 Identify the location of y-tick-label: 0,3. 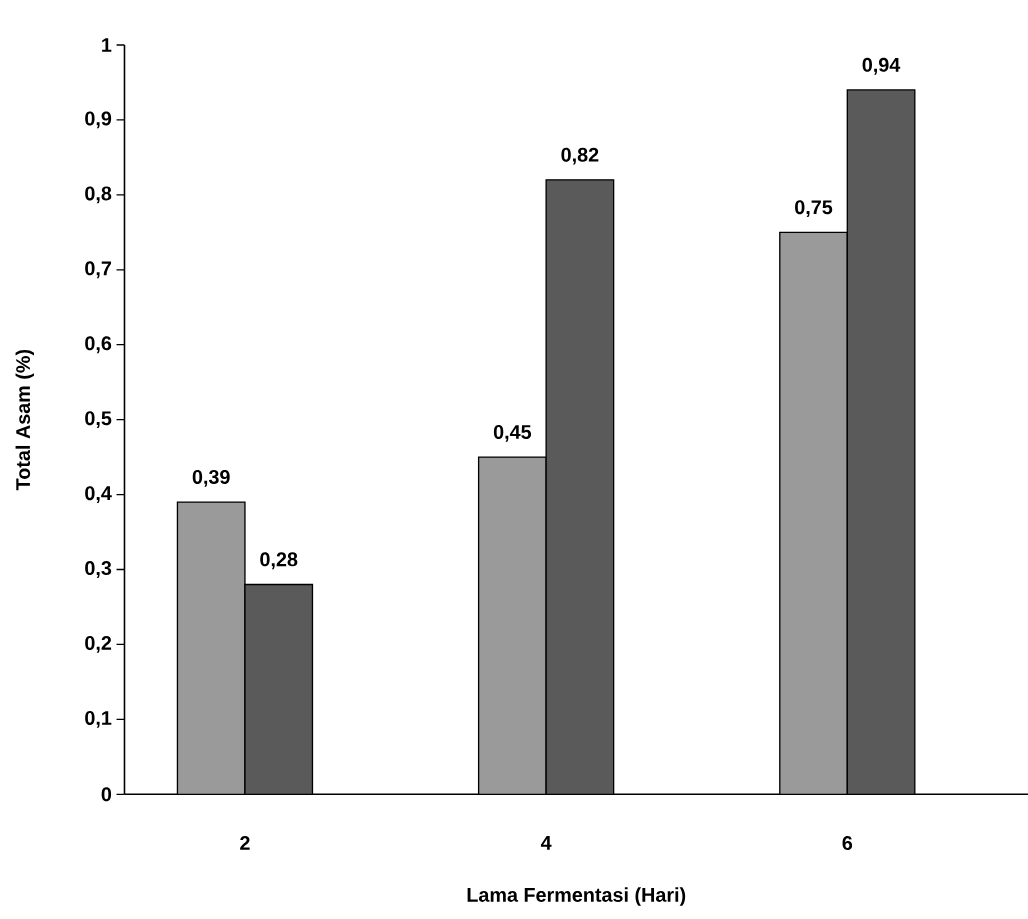
(98, 569).